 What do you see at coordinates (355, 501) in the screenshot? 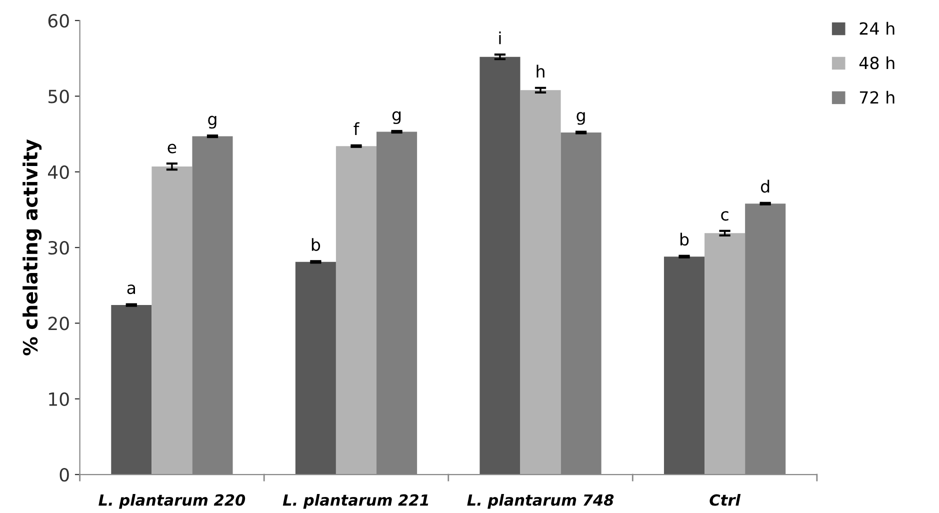
I see `x-tick-label: L. plantarum 221` at bounding box center [355, 501].